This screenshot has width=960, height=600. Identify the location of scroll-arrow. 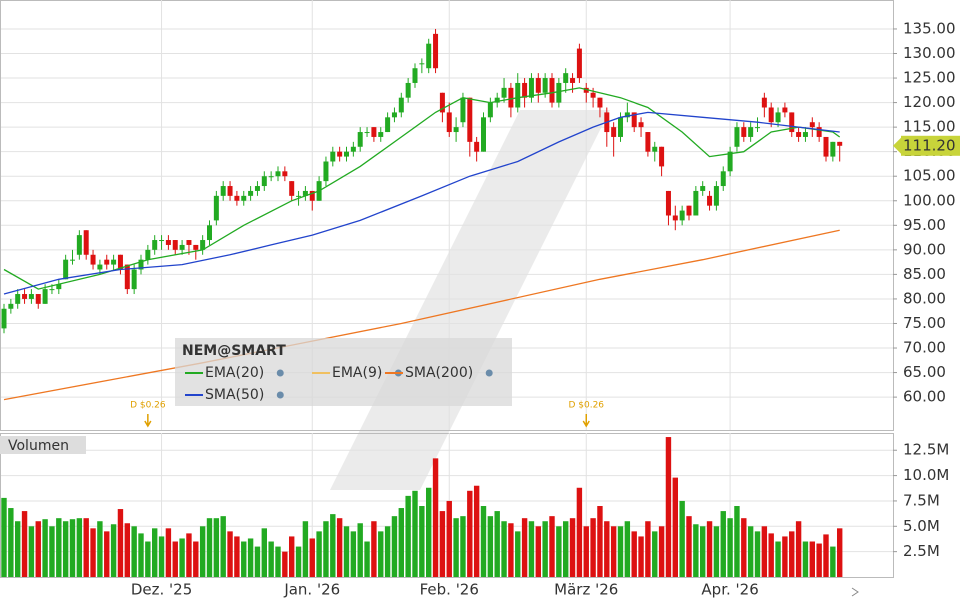
(855, 592).